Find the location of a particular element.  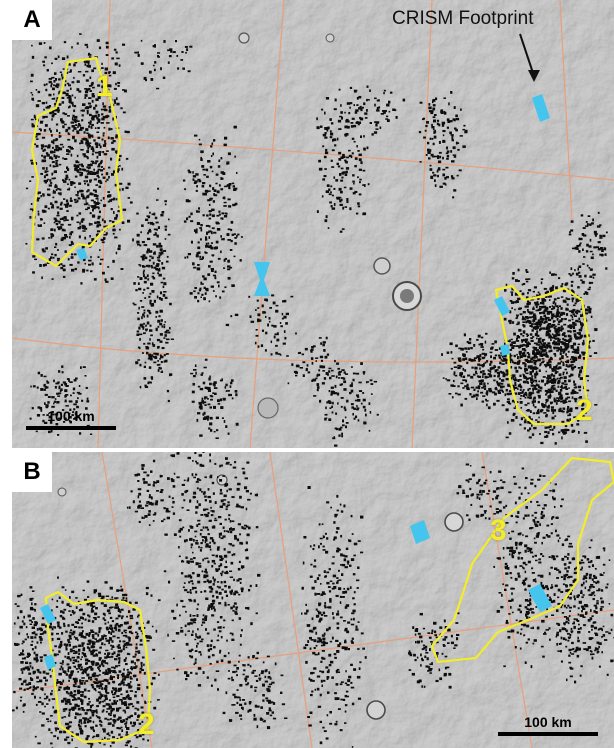

panel-a-scale-bar: 100 km is located at coordinates (71, 419).